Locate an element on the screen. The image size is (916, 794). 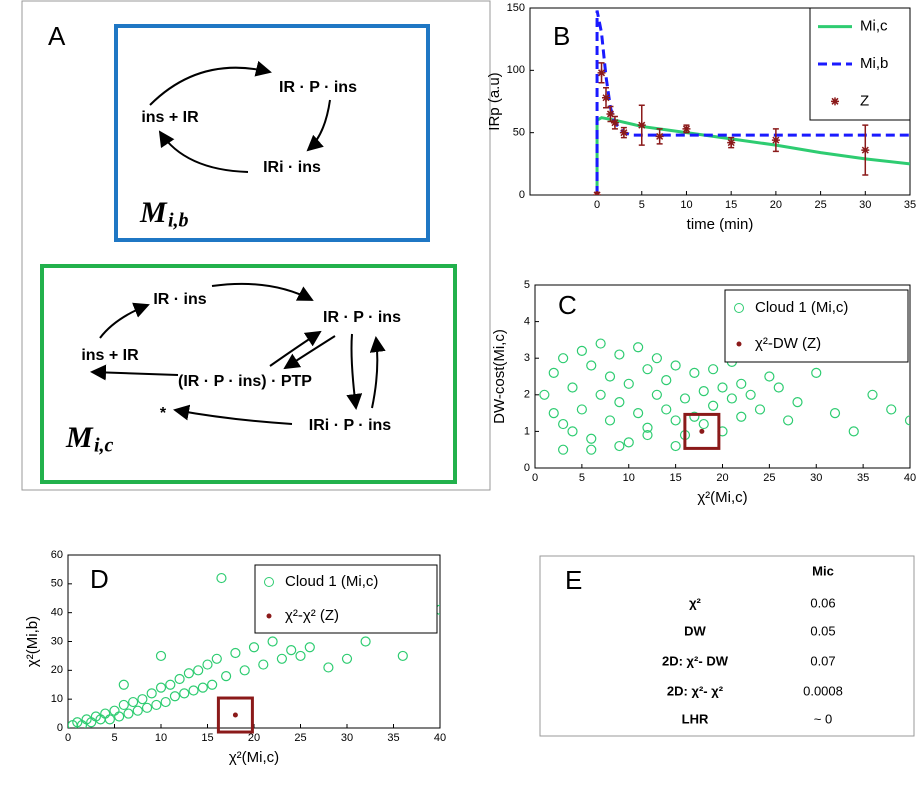
legend-label: χ²-χ² (Z) is located at coordinates (312, 615).